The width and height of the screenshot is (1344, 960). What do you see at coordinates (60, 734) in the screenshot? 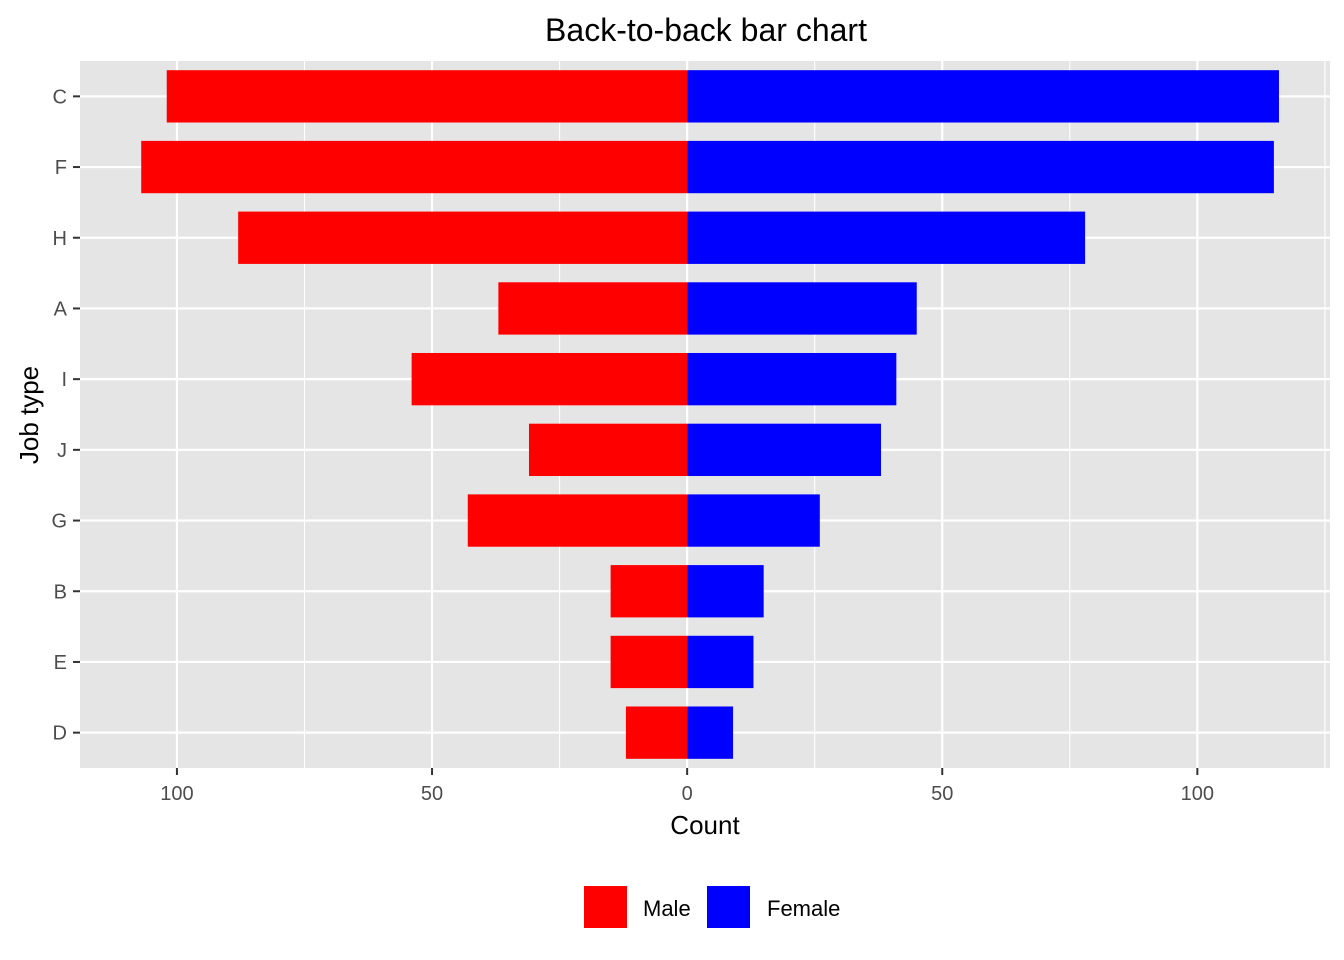
I see `y-tick-label: D` at bounding box center [60, 734].